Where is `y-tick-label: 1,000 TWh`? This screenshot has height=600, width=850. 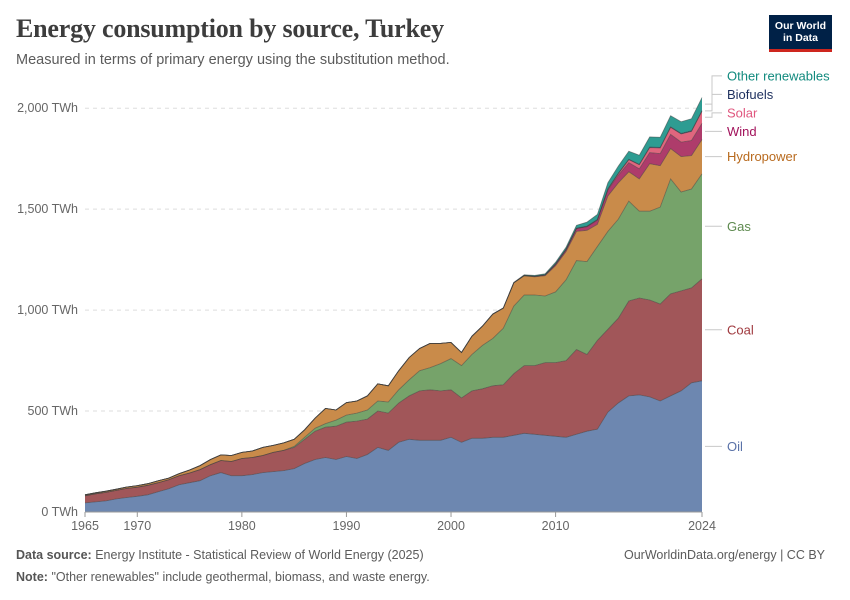
y-tick-label: 1,000 TWh is located at coordinates (47, 310).